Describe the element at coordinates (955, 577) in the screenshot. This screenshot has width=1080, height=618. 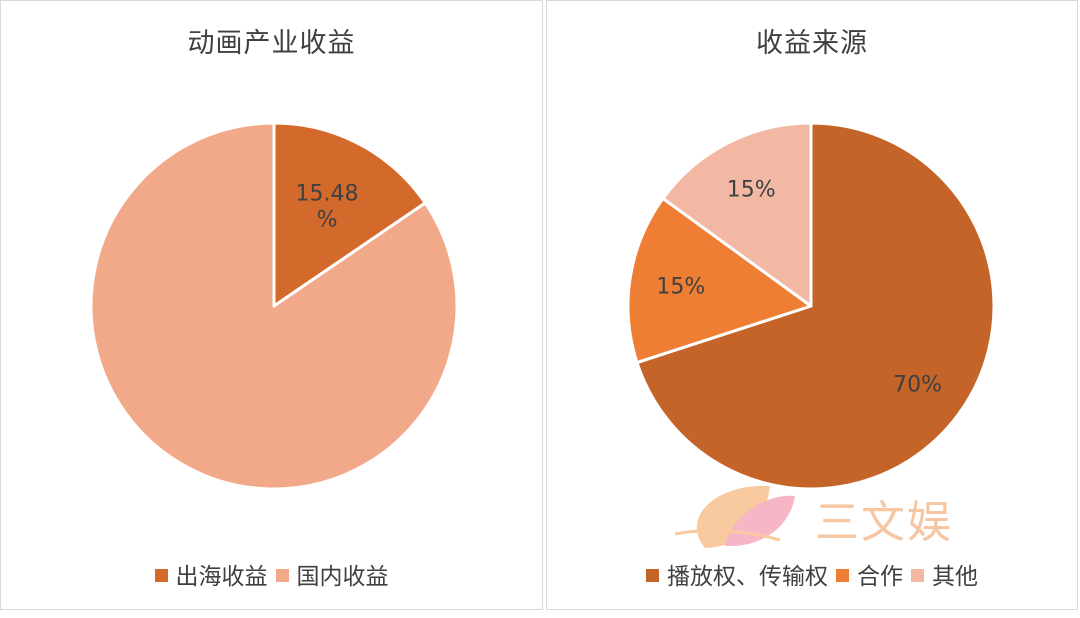
I see `legend-label: 其他` at that location.